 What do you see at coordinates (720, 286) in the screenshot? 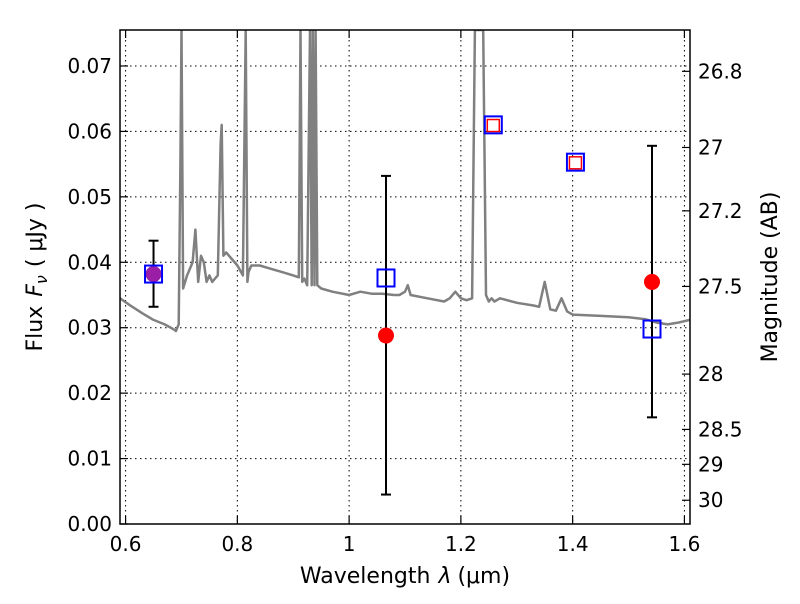
I see `y2-tick-label: 27.5` at bounding box center [720, 286].